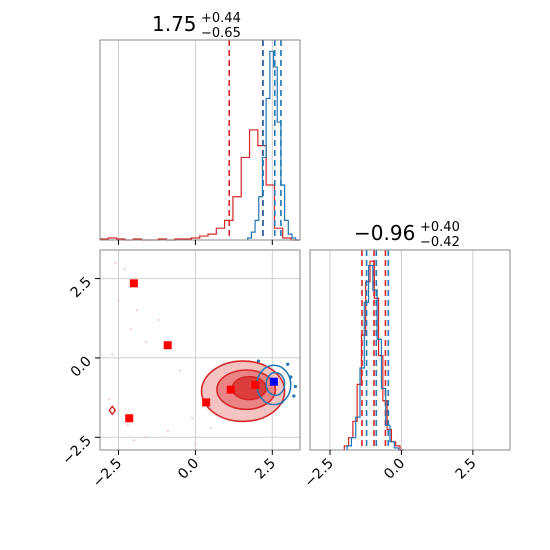 The height and width of the screenshot is (550, 550). I want to click on panel2-group, so click(410, 352).